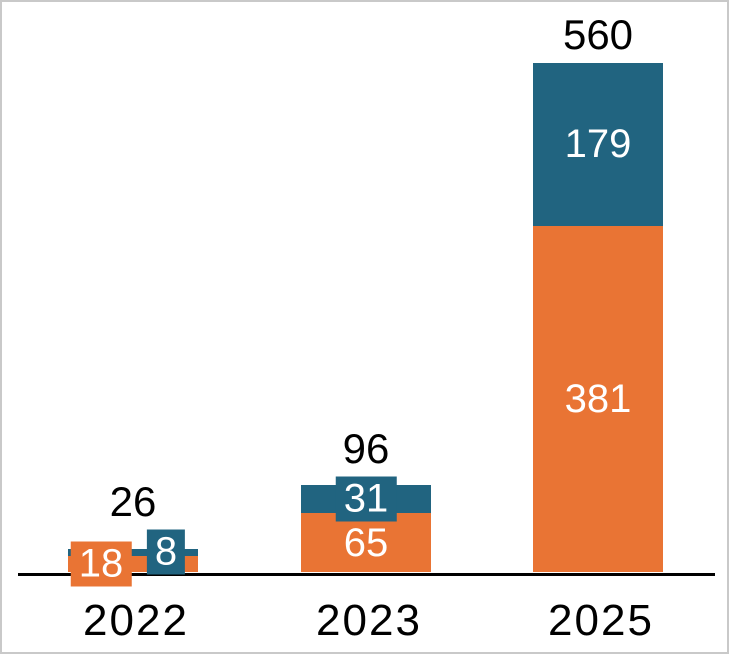 Image resolution: width=730 pixels, height=655 pixels. I want to click on total-label: 96, so click(366, 448).